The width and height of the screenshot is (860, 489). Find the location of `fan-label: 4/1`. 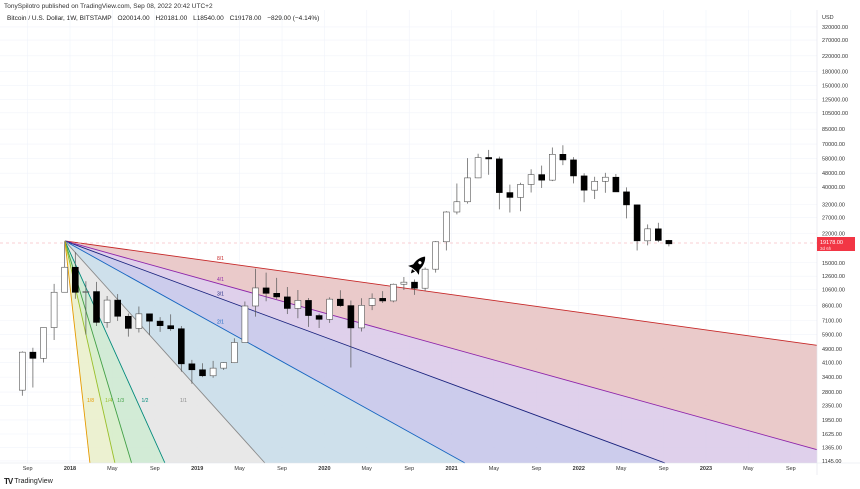

fan-label: 4/1 is located at coordinates (220, 280).